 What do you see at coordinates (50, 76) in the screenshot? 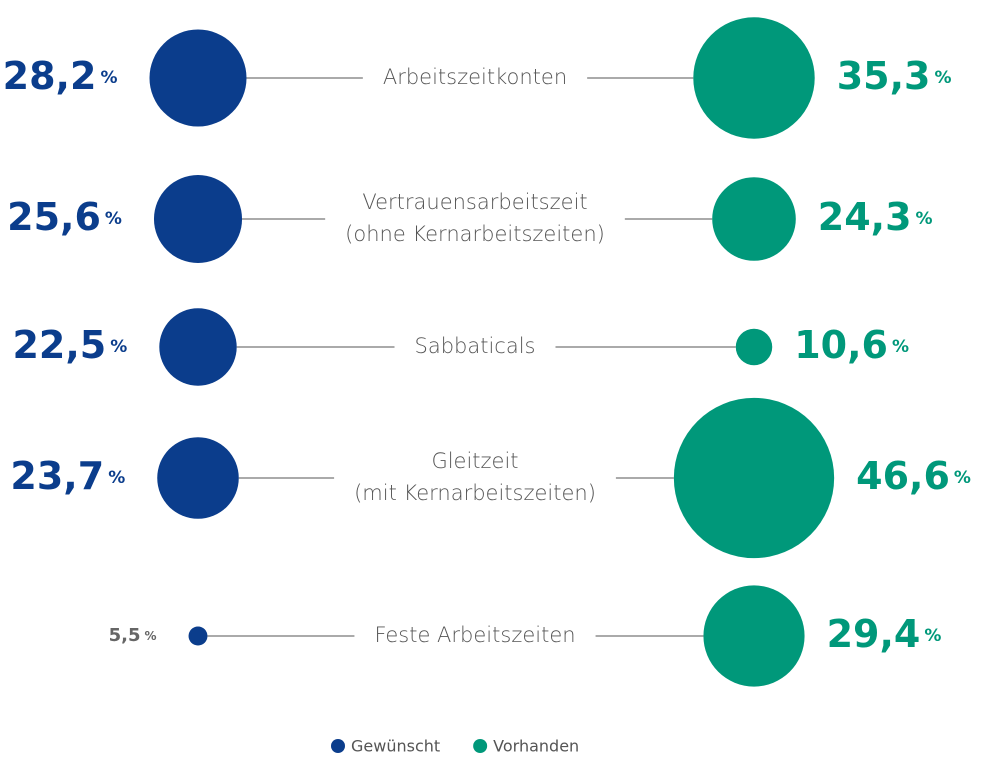
I see `value-number: 28,2` at bounding box center [50, 76].